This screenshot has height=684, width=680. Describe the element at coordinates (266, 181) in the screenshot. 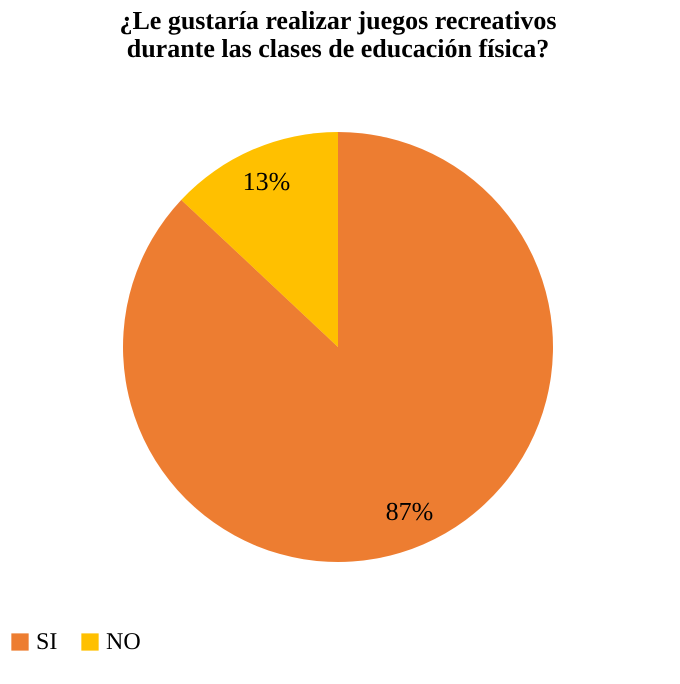

I see `data-label: 13%` at that location.